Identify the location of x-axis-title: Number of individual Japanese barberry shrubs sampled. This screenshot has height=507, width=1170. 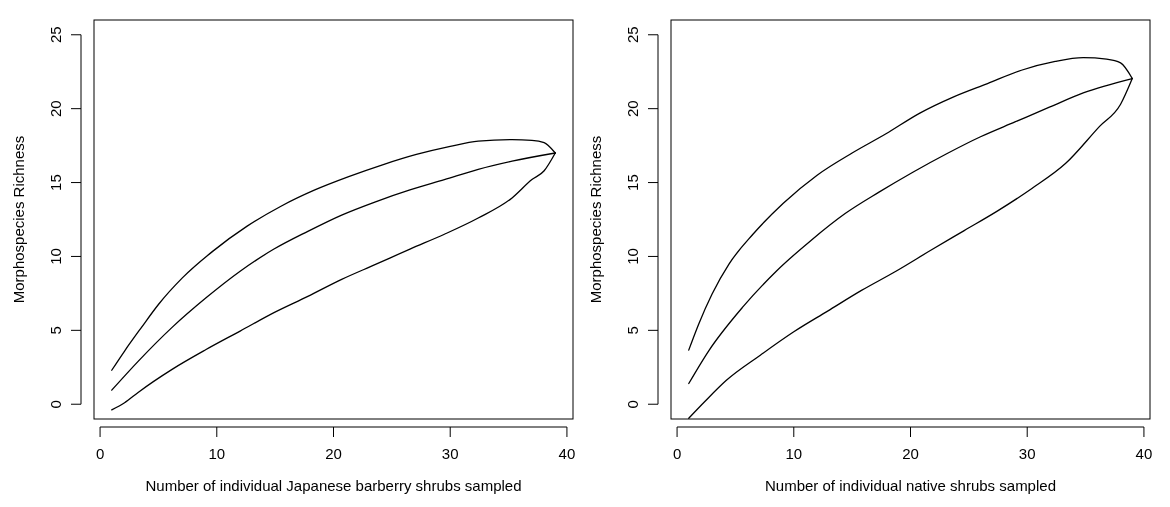
(333, 485).